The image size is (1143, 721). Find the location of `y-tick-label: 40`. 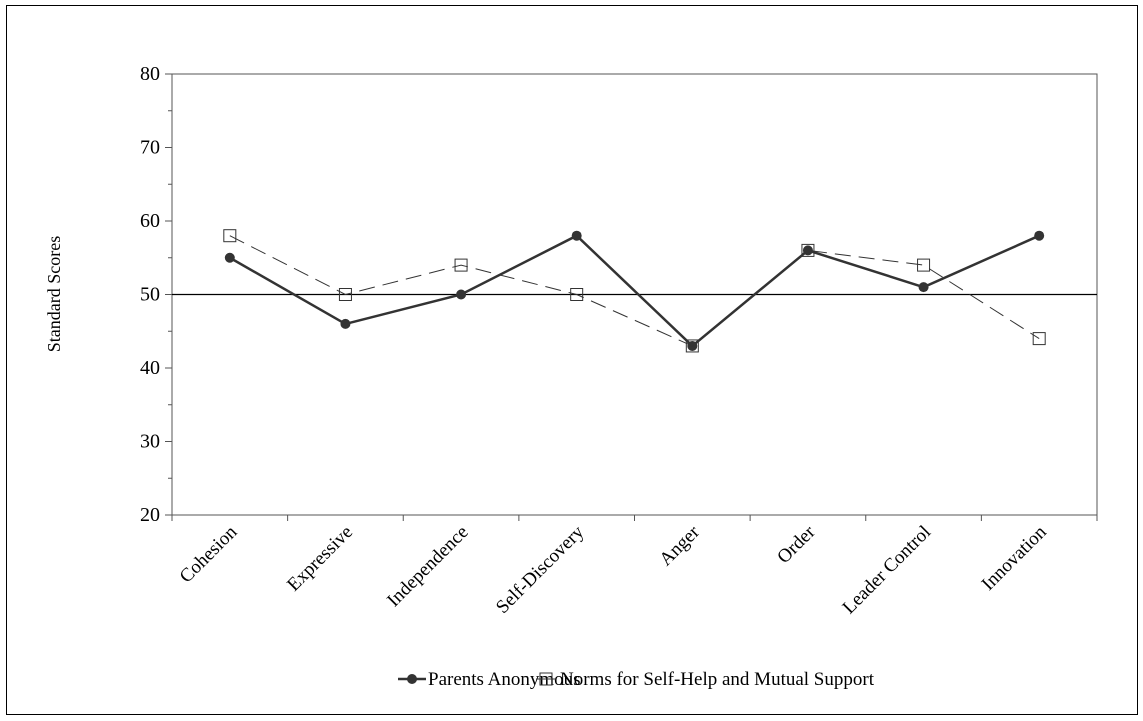

y-tick-label: 40 is located at coordinates (150, 368).